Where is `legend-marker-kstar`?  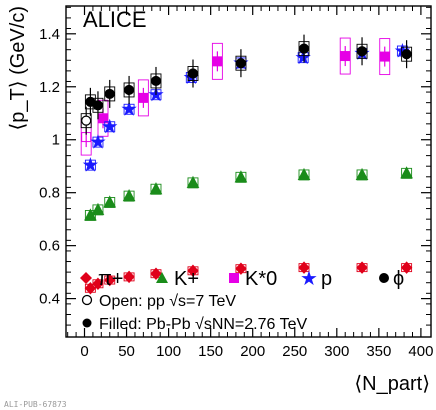
legend-marker-kstar is located at coordinates (234, 278).